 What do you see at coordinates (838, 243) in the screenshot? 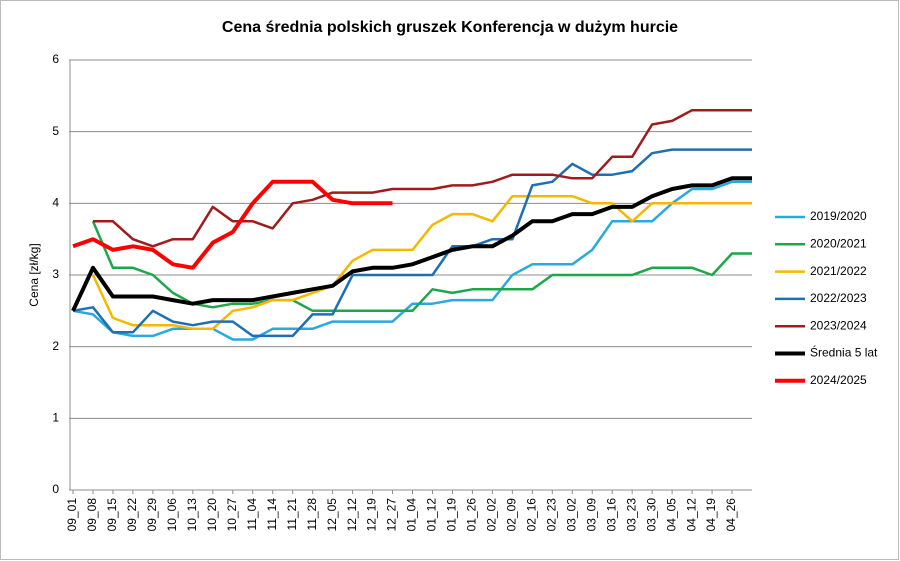
I see `legend-label: 2020/2021` at bounding box center [838, 243].